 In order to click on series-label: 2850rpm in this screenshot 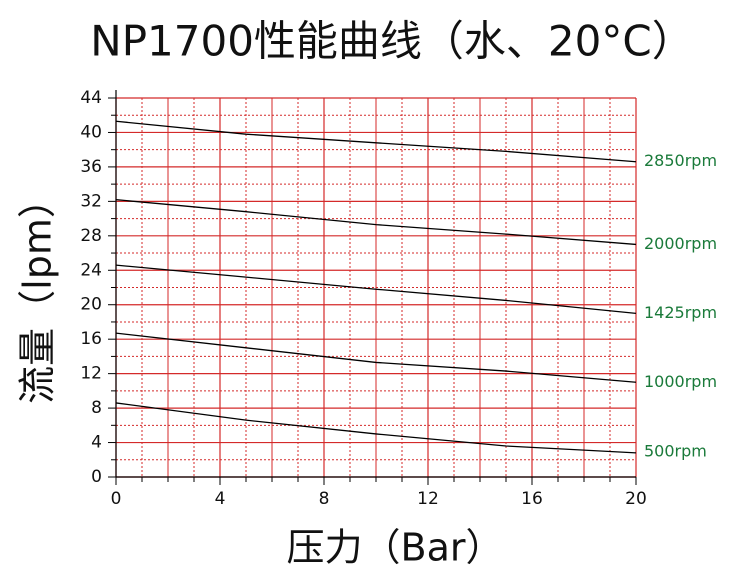, I will do `click(680, 160)`.